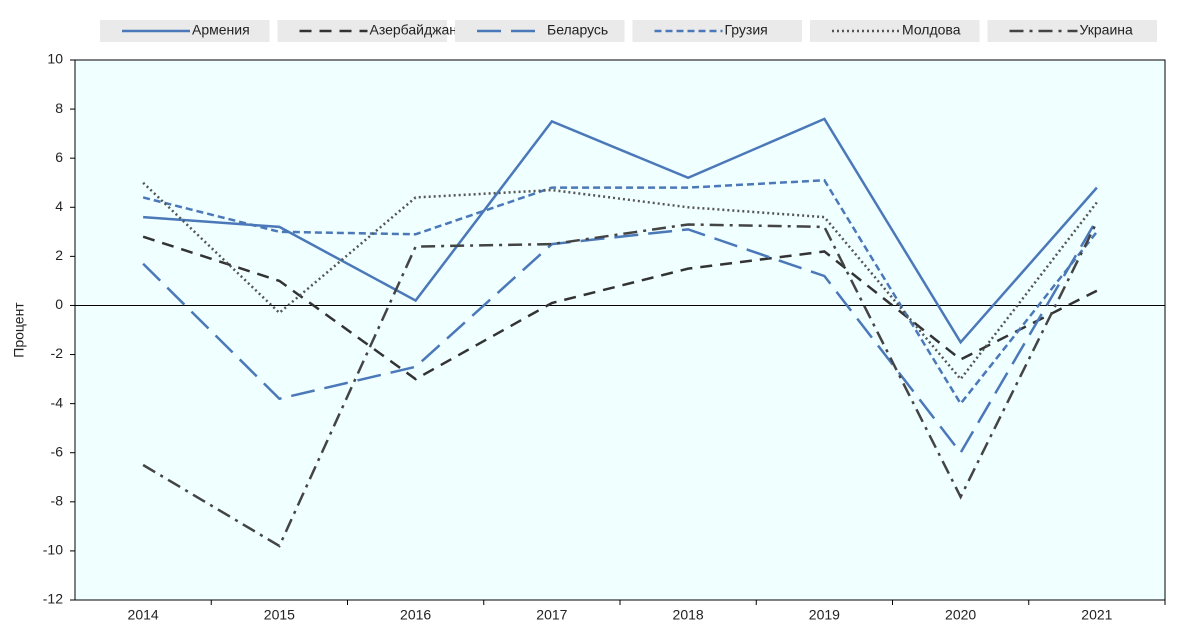 Image resolution: width=1184 pixels, height=626 pixels. I want to click on y-tick-label: -2, so click(57, 353).